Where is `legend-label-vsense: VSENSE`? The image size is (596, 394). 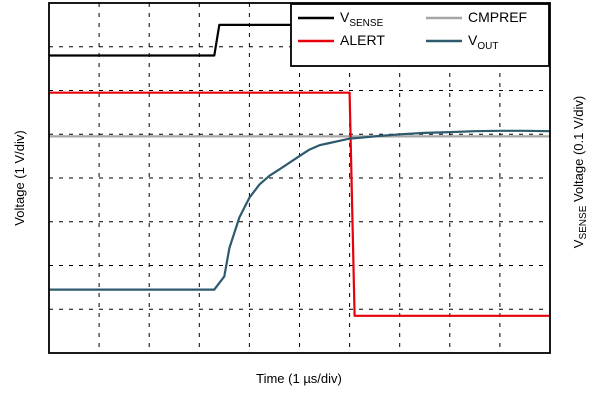
legend-label-vsense: VSENSE is located at coordinates (362, 19).